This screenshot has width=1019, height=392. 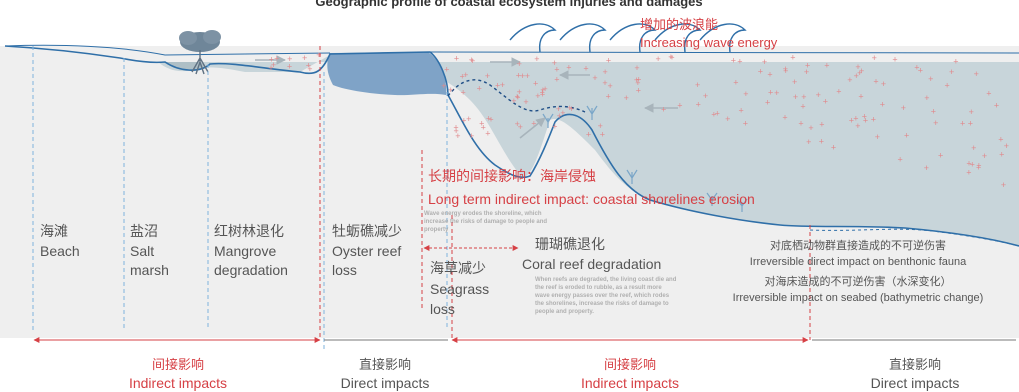 What do you see at coordinates (630, 383) in the screenshot?
I see `impact-label-indirect-2-en: Indirect impacts` at bounding box center [630, 383].